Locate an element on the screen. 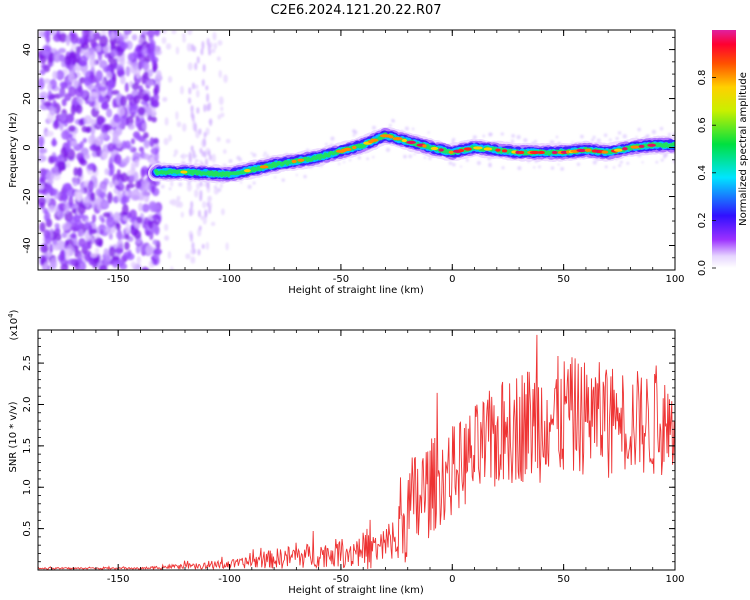  snr-x-tick-label: 100 is located at coordinates (674, 579).